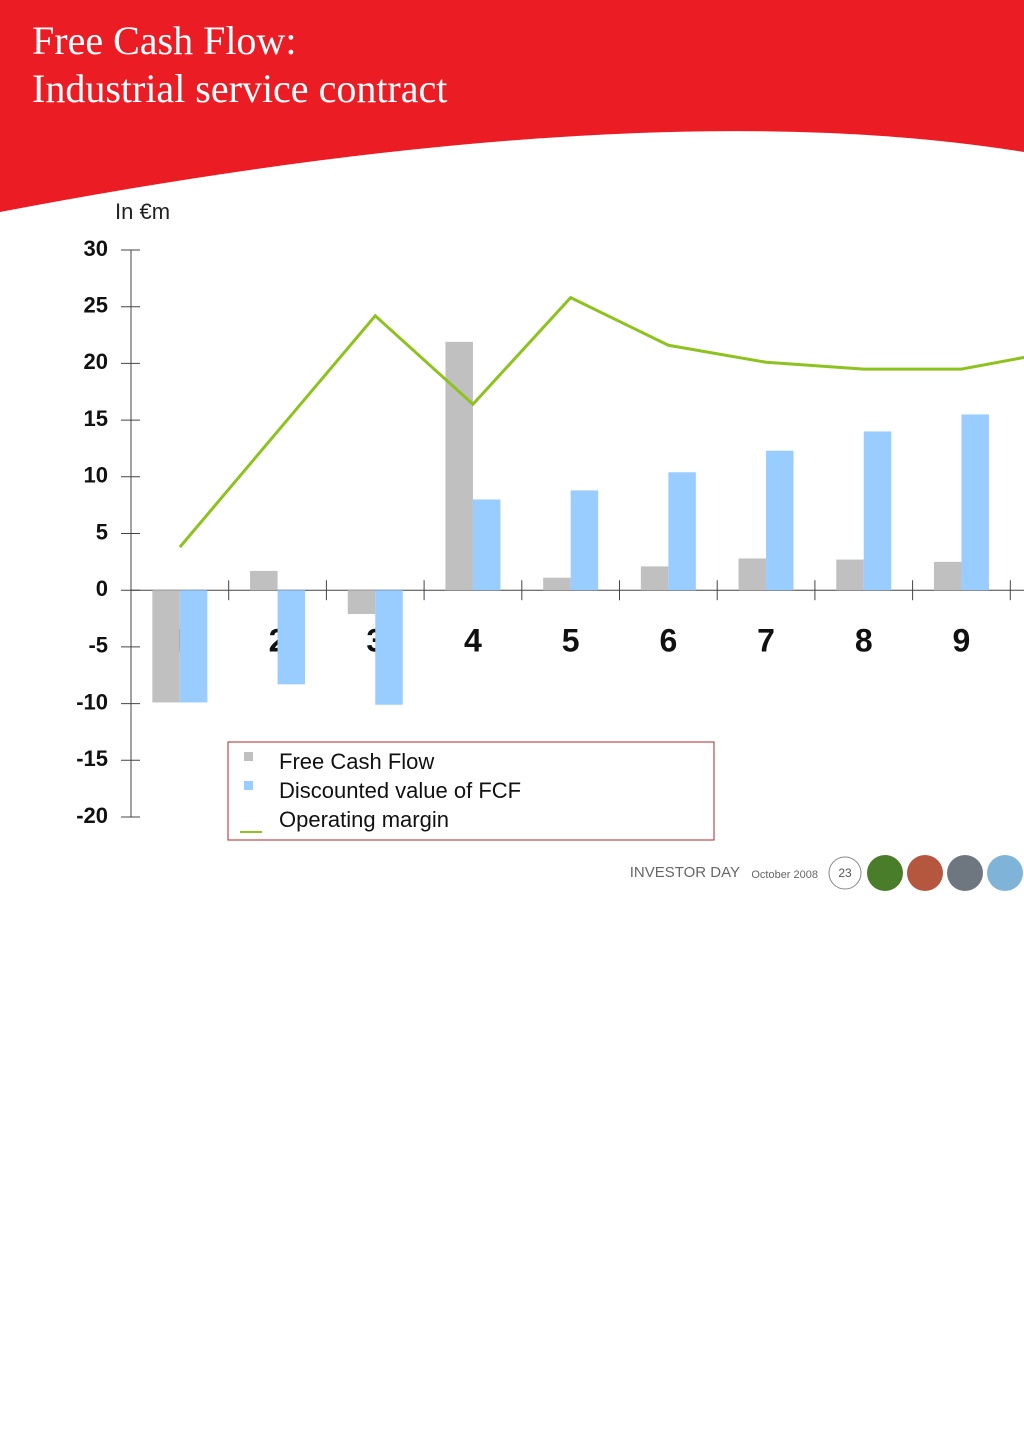  Describe the element at coordinates (962, 640) in the screenshot. I see `x-tick-label: 9` at that location.